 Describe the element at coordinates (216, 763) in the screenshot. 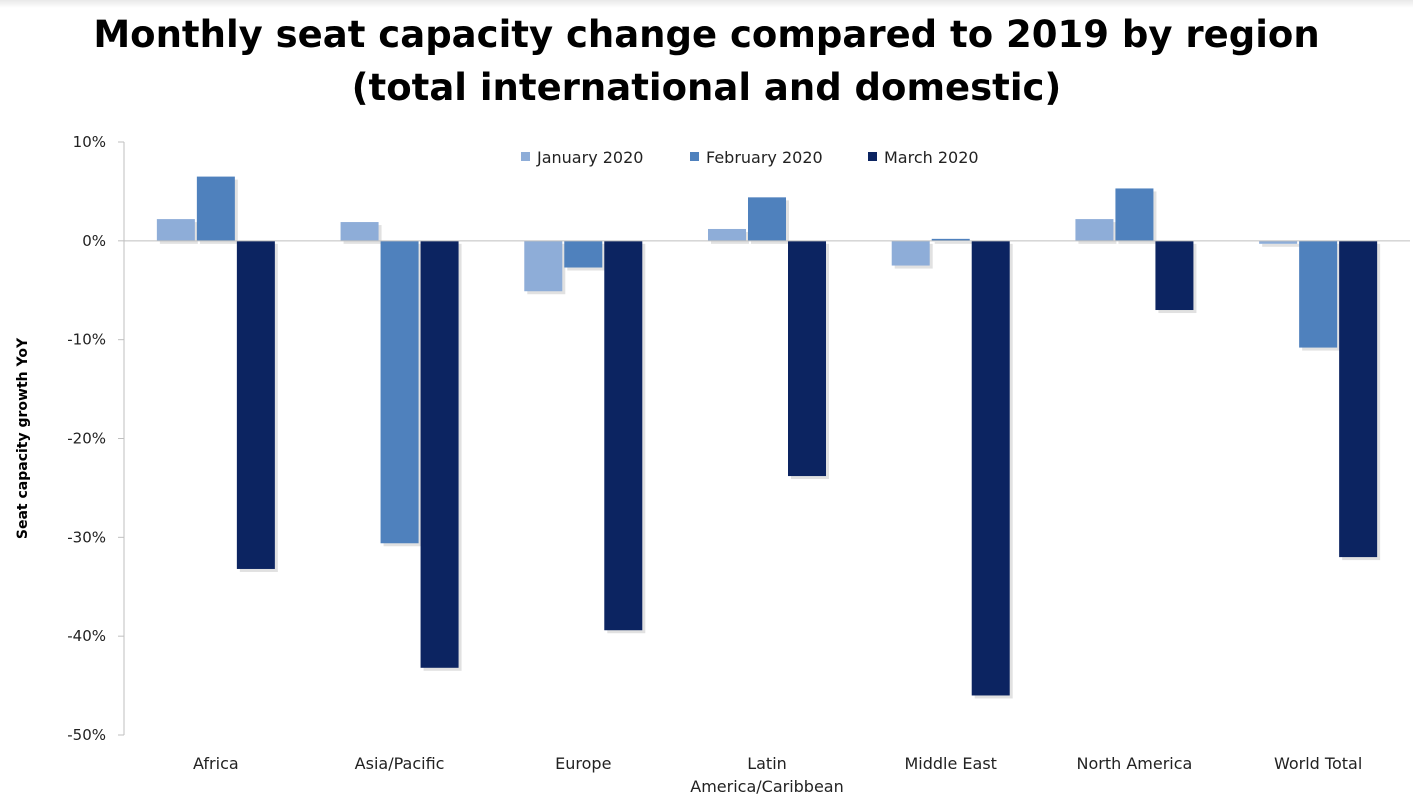

I see `category-label: Africa` at that location.